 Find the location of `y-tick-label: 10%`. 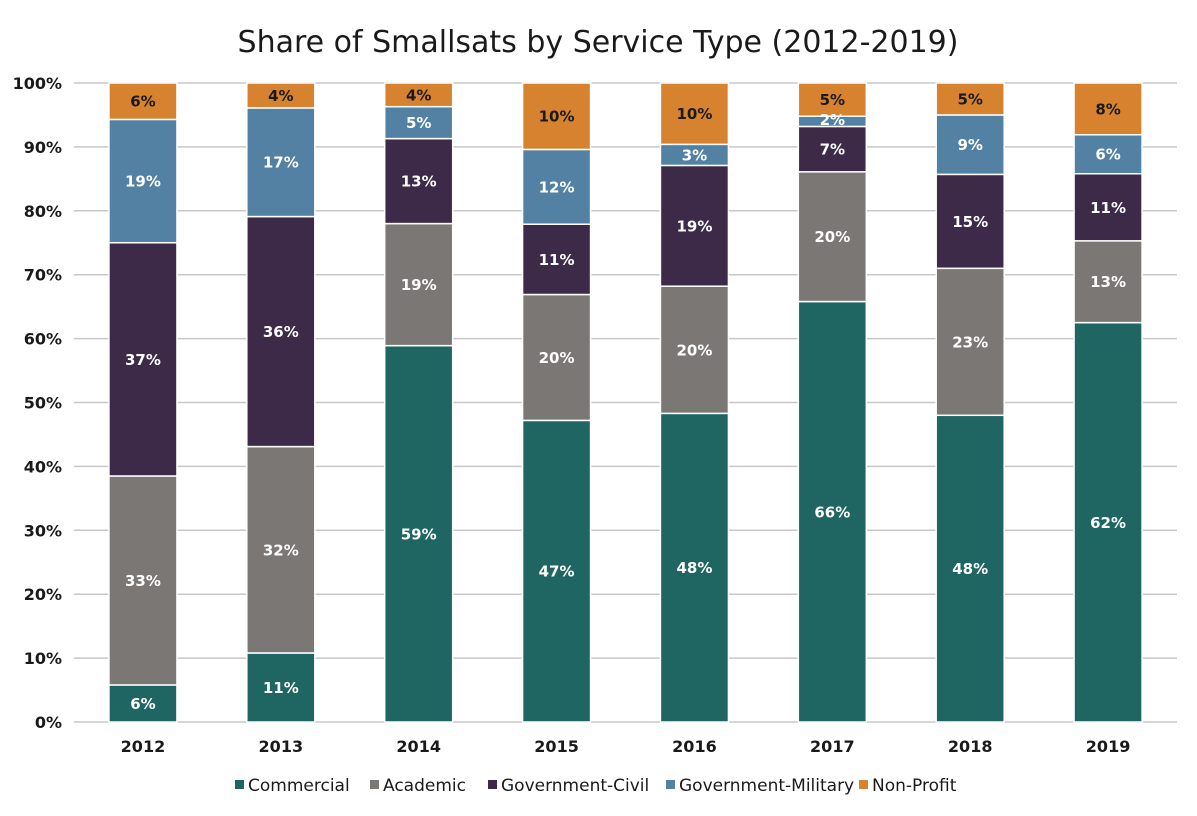

y-tick-label: 10% is located at coordinates (43, 658).